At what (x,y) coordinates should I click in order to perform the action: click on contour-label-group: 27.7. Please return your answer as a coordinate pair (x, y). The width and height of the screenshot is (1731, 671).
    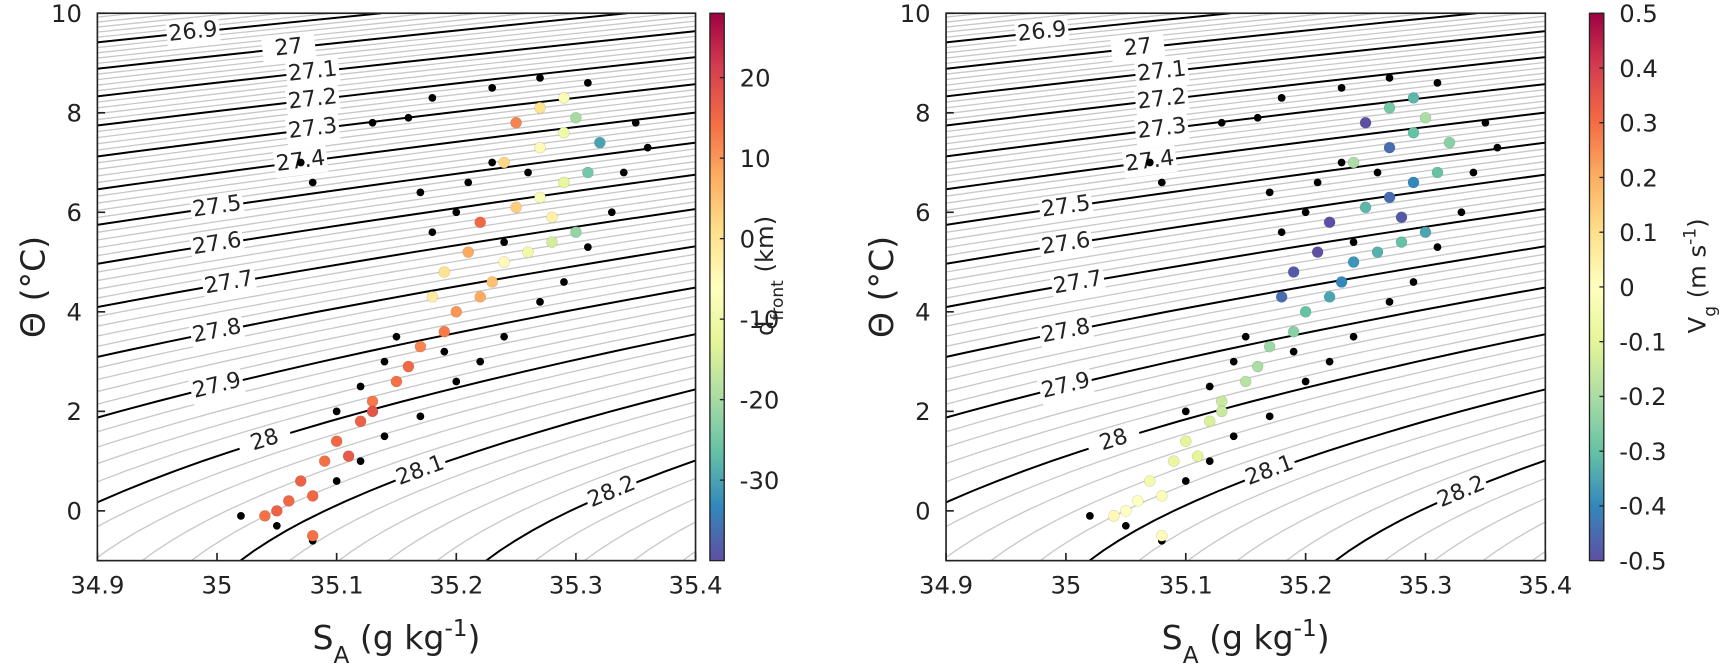
    Looking at the image, I should click on (1078, 283).